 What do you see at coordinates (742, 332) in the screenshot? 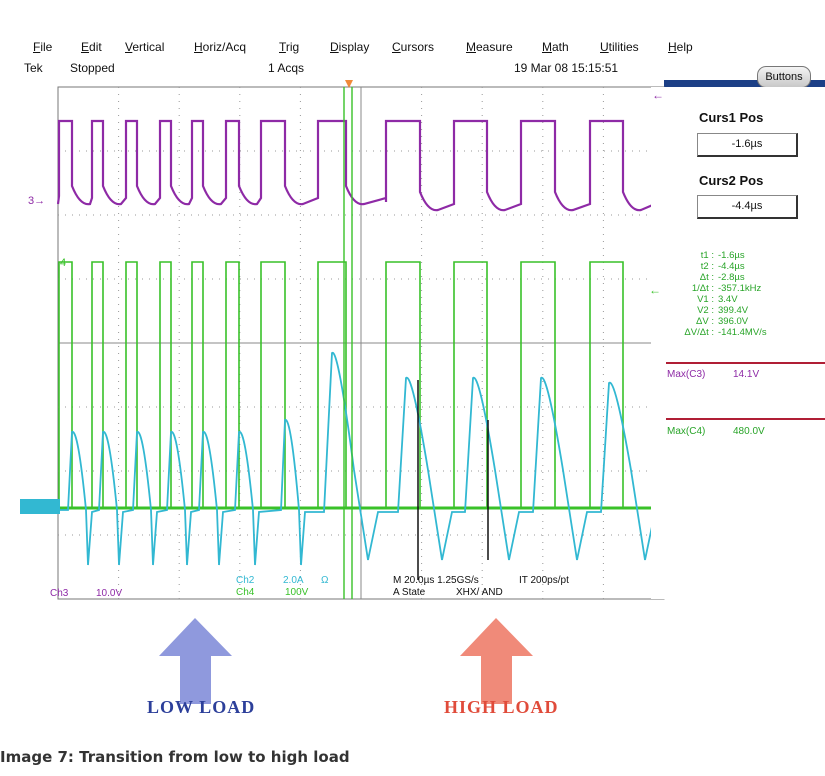
I see `readout-slope-value: -141.4MV/s` at bounding box center [742, 332].